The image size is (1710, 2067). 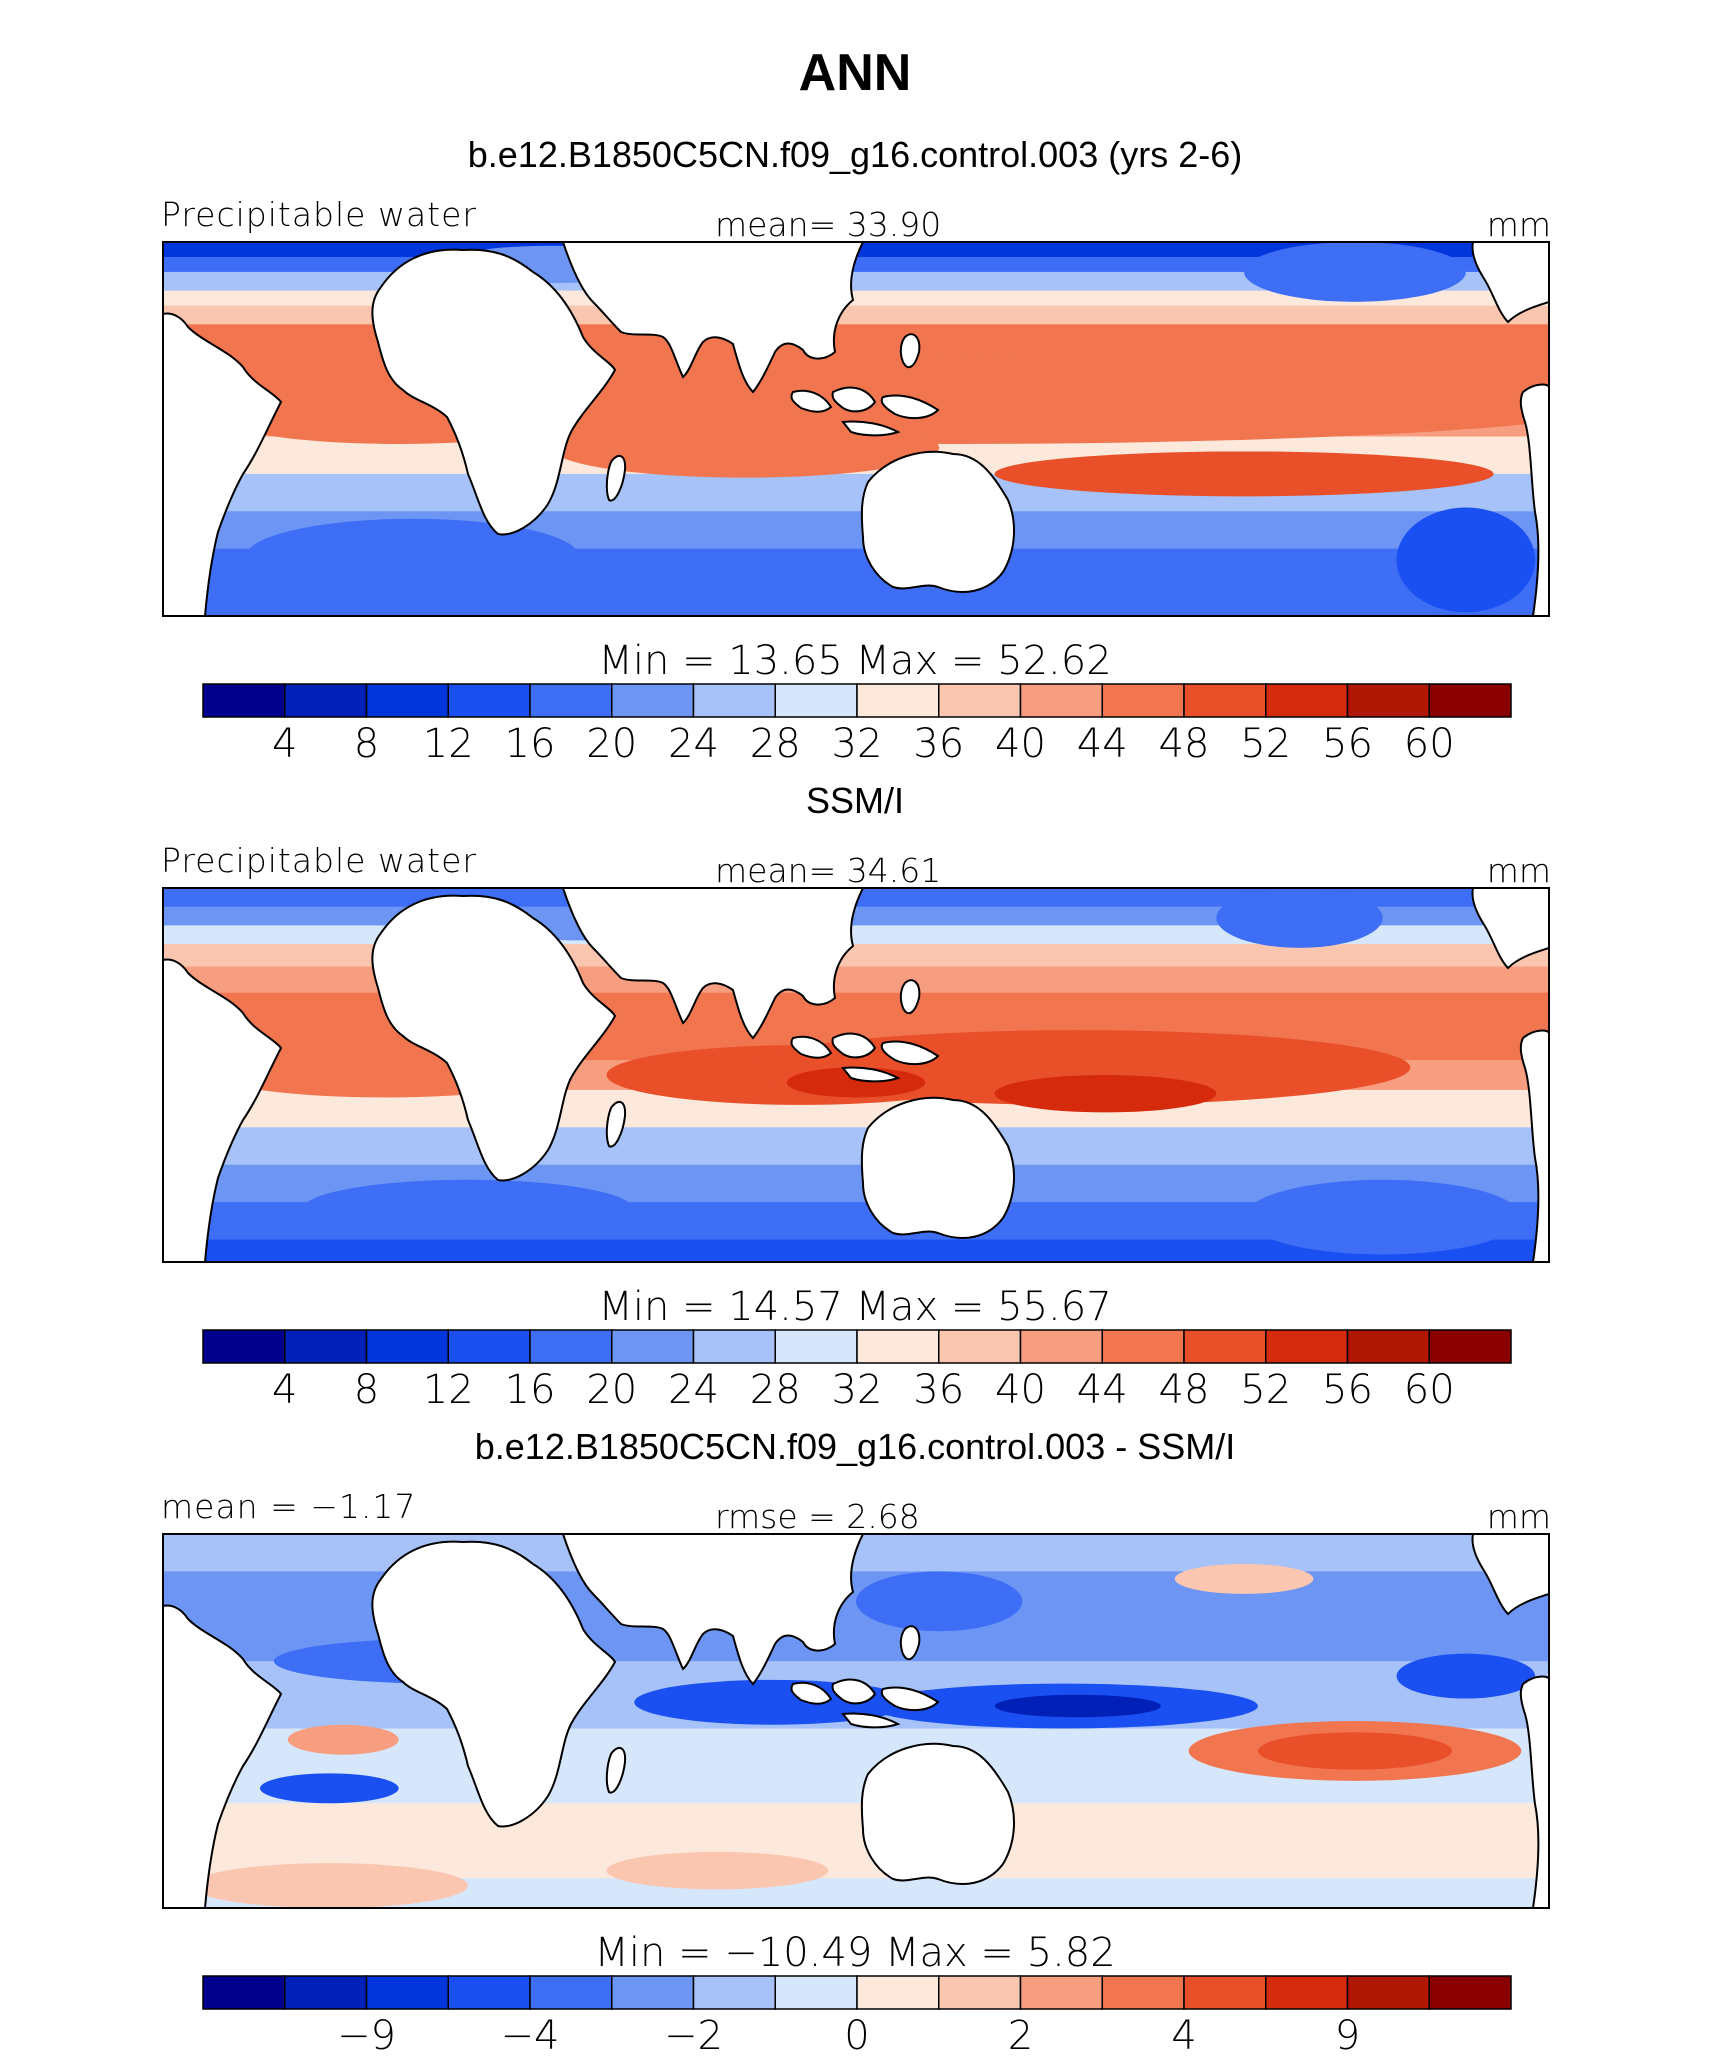 What do you see at coordinates (1020, 2036) in the screenshot?
I see `colorbar-tick-label: 2` at bounding box center [1020, 2036].